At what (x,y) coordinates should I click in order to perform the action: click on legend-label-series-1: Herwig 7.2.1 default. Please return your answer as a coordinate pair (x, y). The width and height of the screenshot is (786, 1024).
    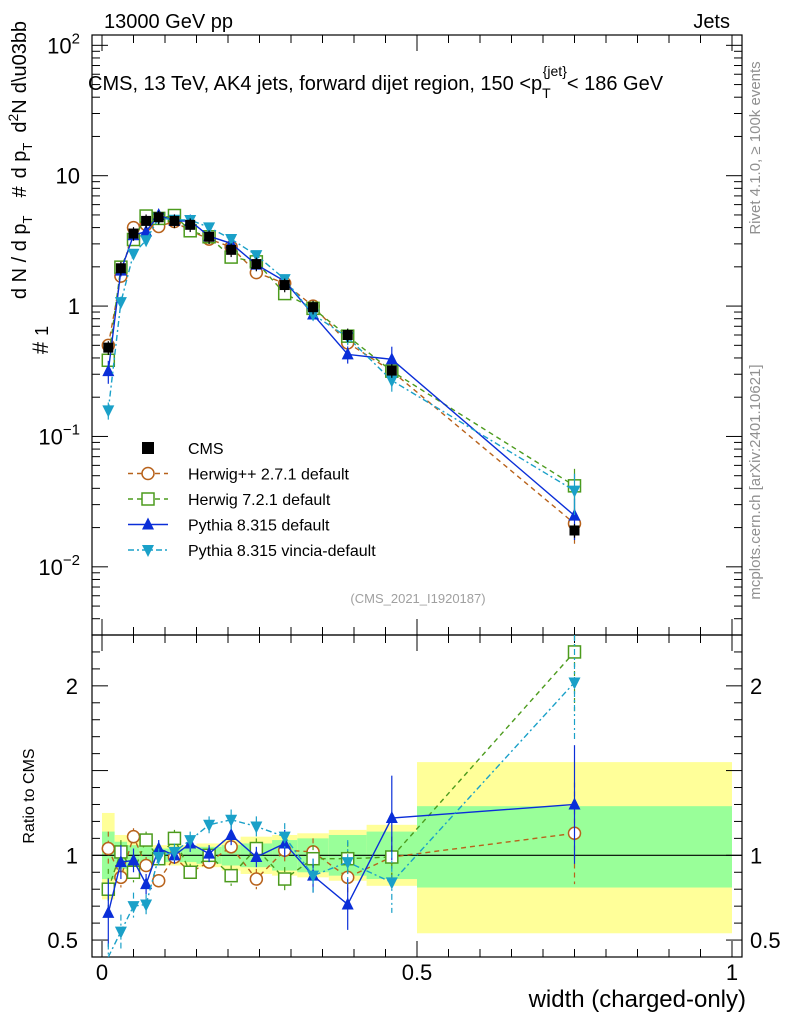
    Looking at the image, I should click on (259, 500).